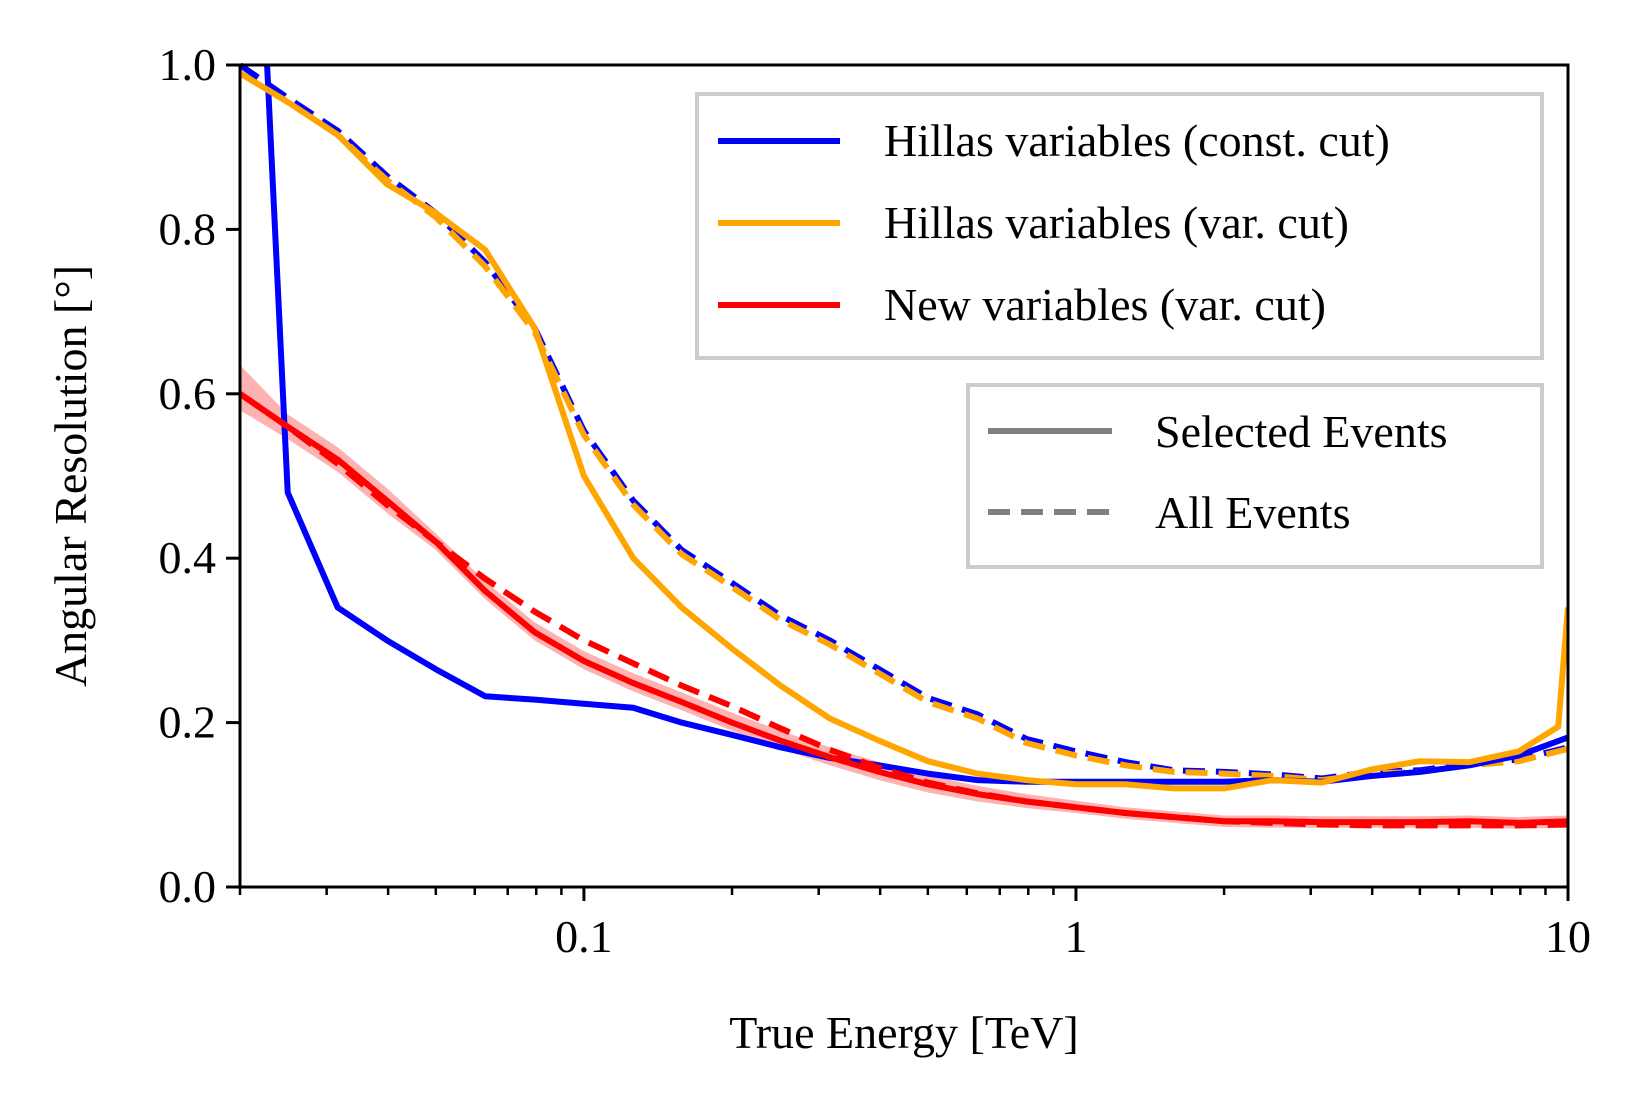  What do you see at coordinates (70, 476) in the screenshot?
I see `y-axis-label: Angular Resolution [°]` at bounding box center [70, 476].